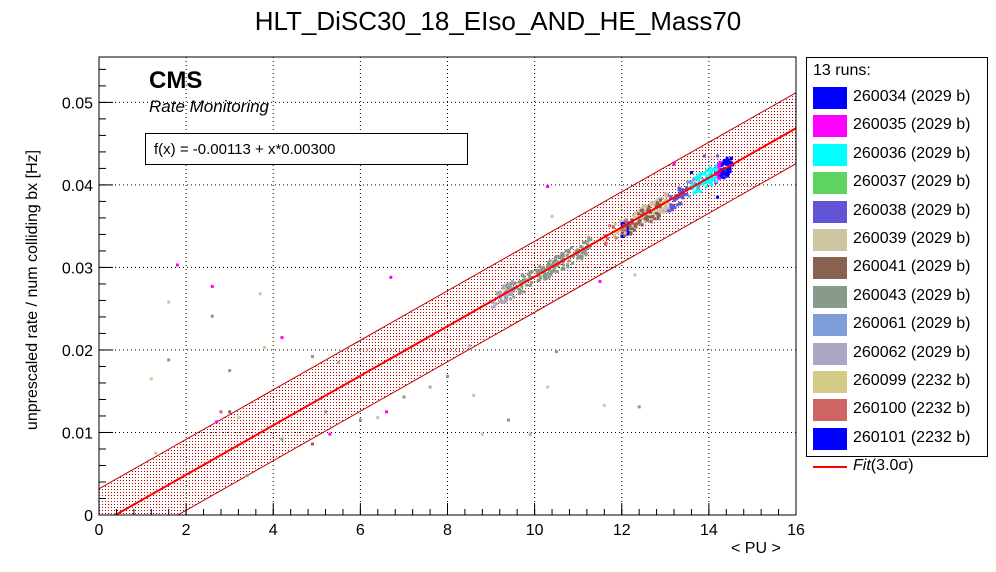  What do you see at coordinates (899, 410) in the screenshot?
I see `legend-entry: 260100 (2232 b)` at bounding box center [899, 410].